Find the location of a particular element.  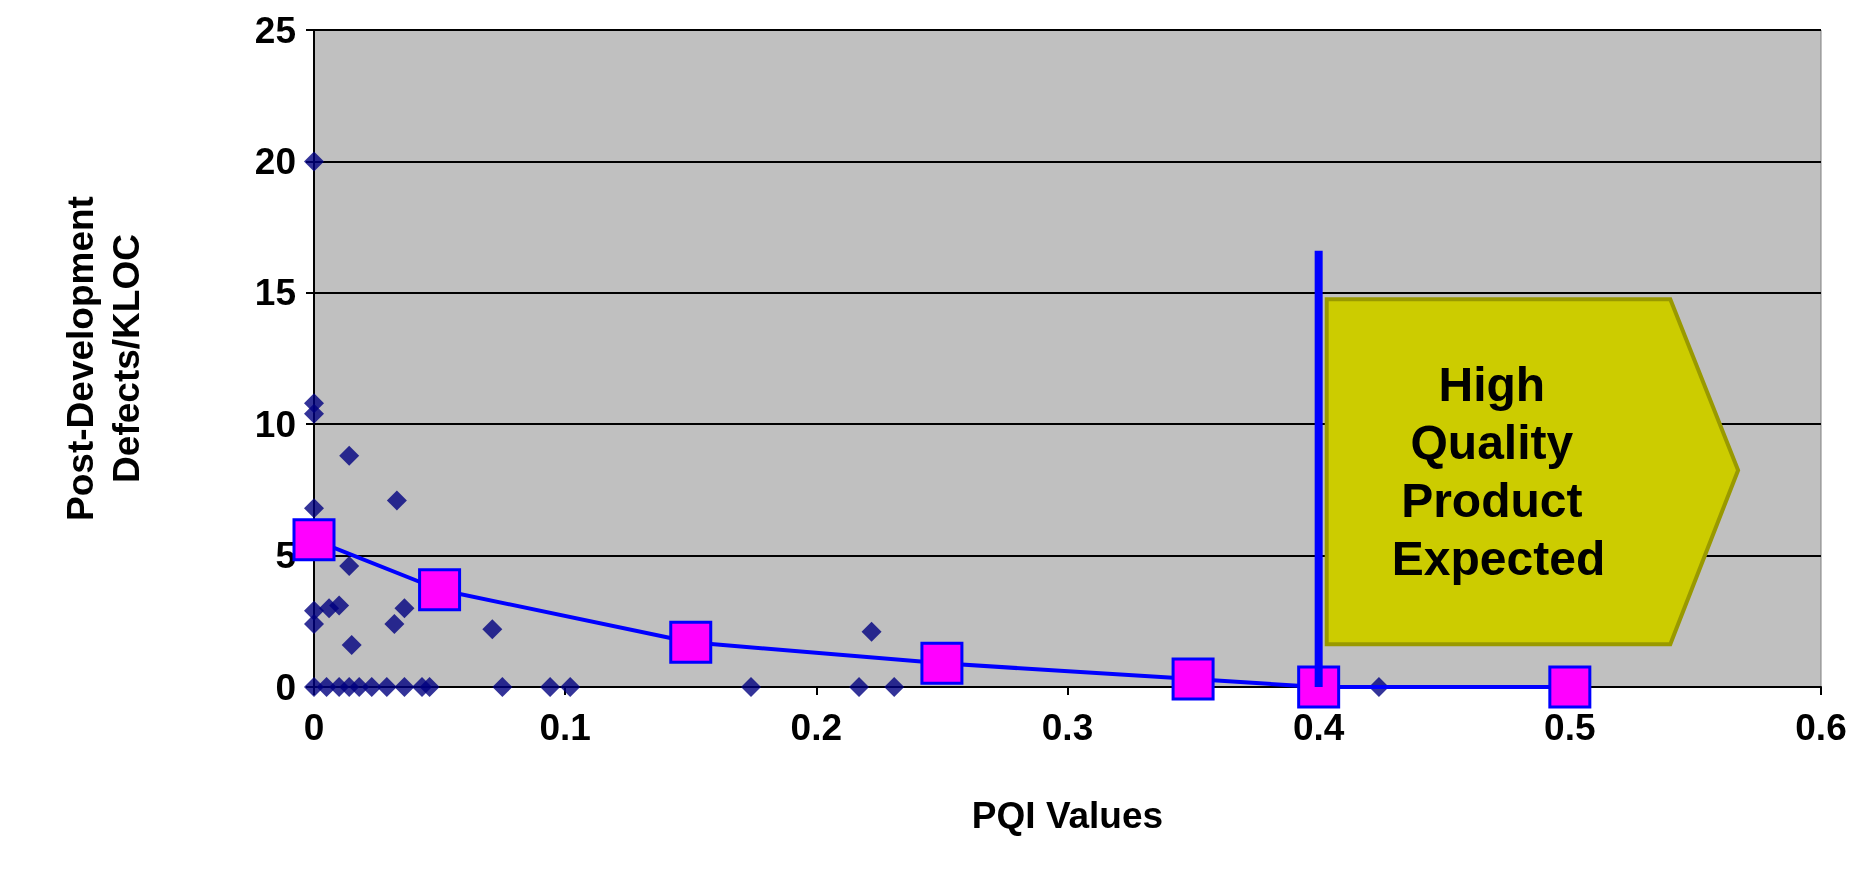

y-tick-label: 25 is located at coordinates (275, 30).